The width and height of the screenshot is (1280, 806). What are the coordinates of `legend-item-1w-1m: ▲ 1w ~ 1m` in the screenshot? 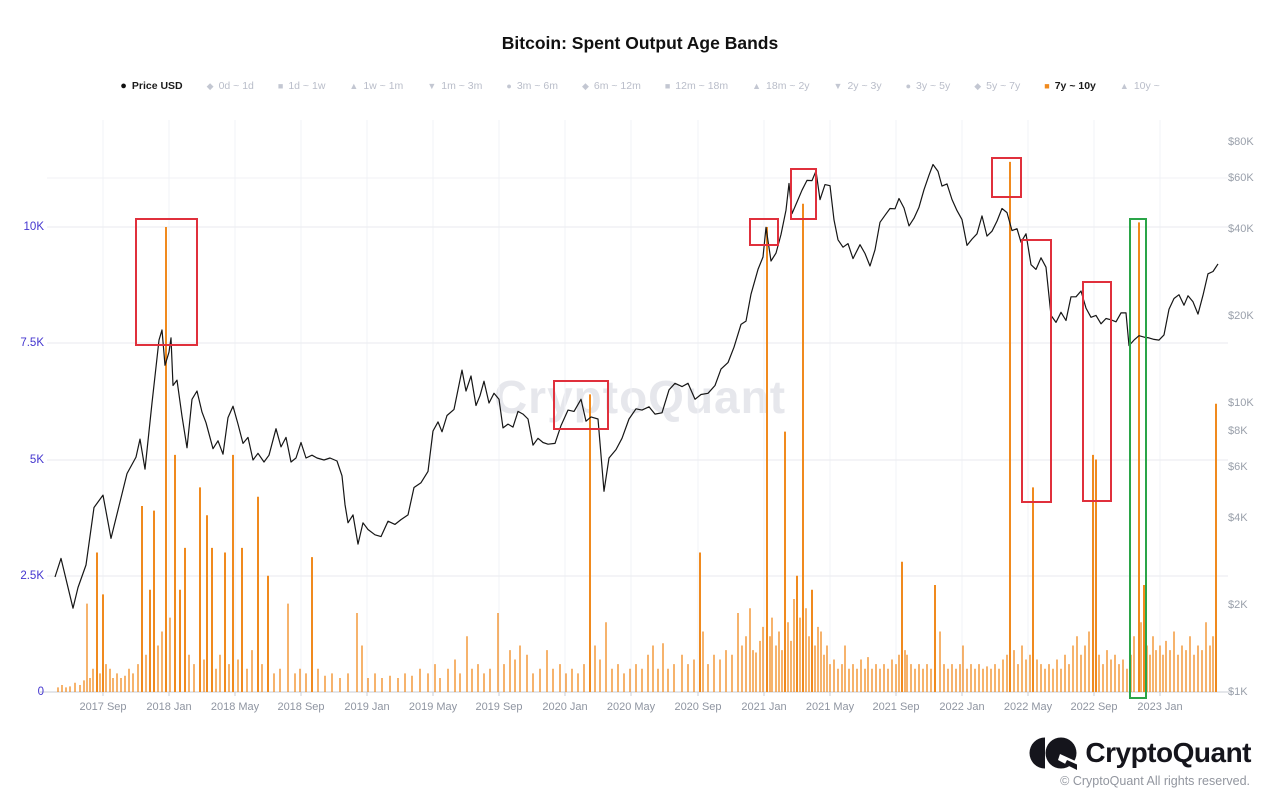 It's located at (376, 86).